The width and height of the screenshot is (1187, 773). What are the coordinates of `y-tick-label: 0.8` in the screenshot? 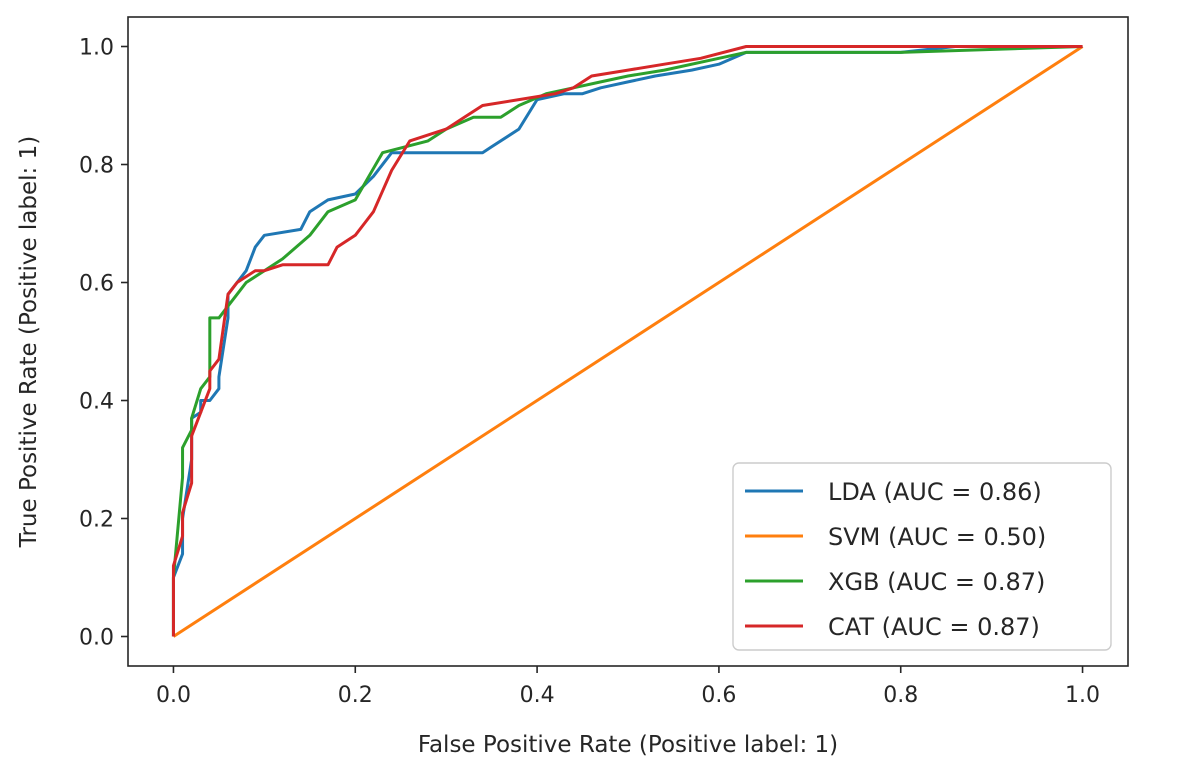 It's located at (96, 166).